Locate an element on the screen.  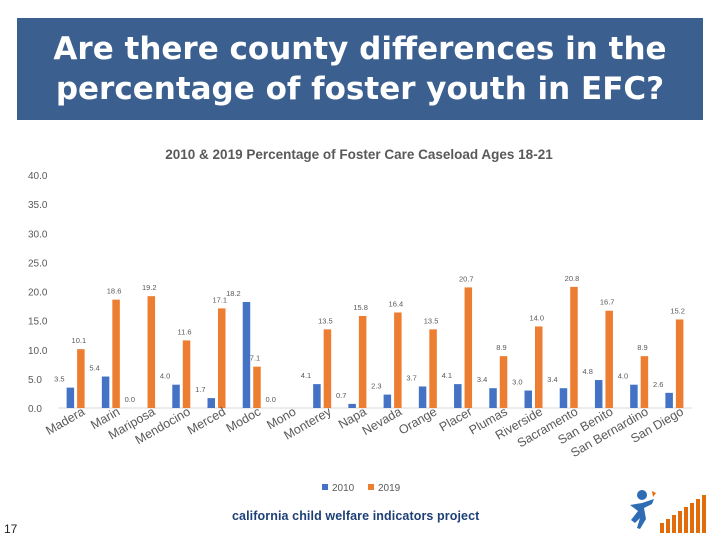
bar-2019-napa is located at coordinates (362, 361).